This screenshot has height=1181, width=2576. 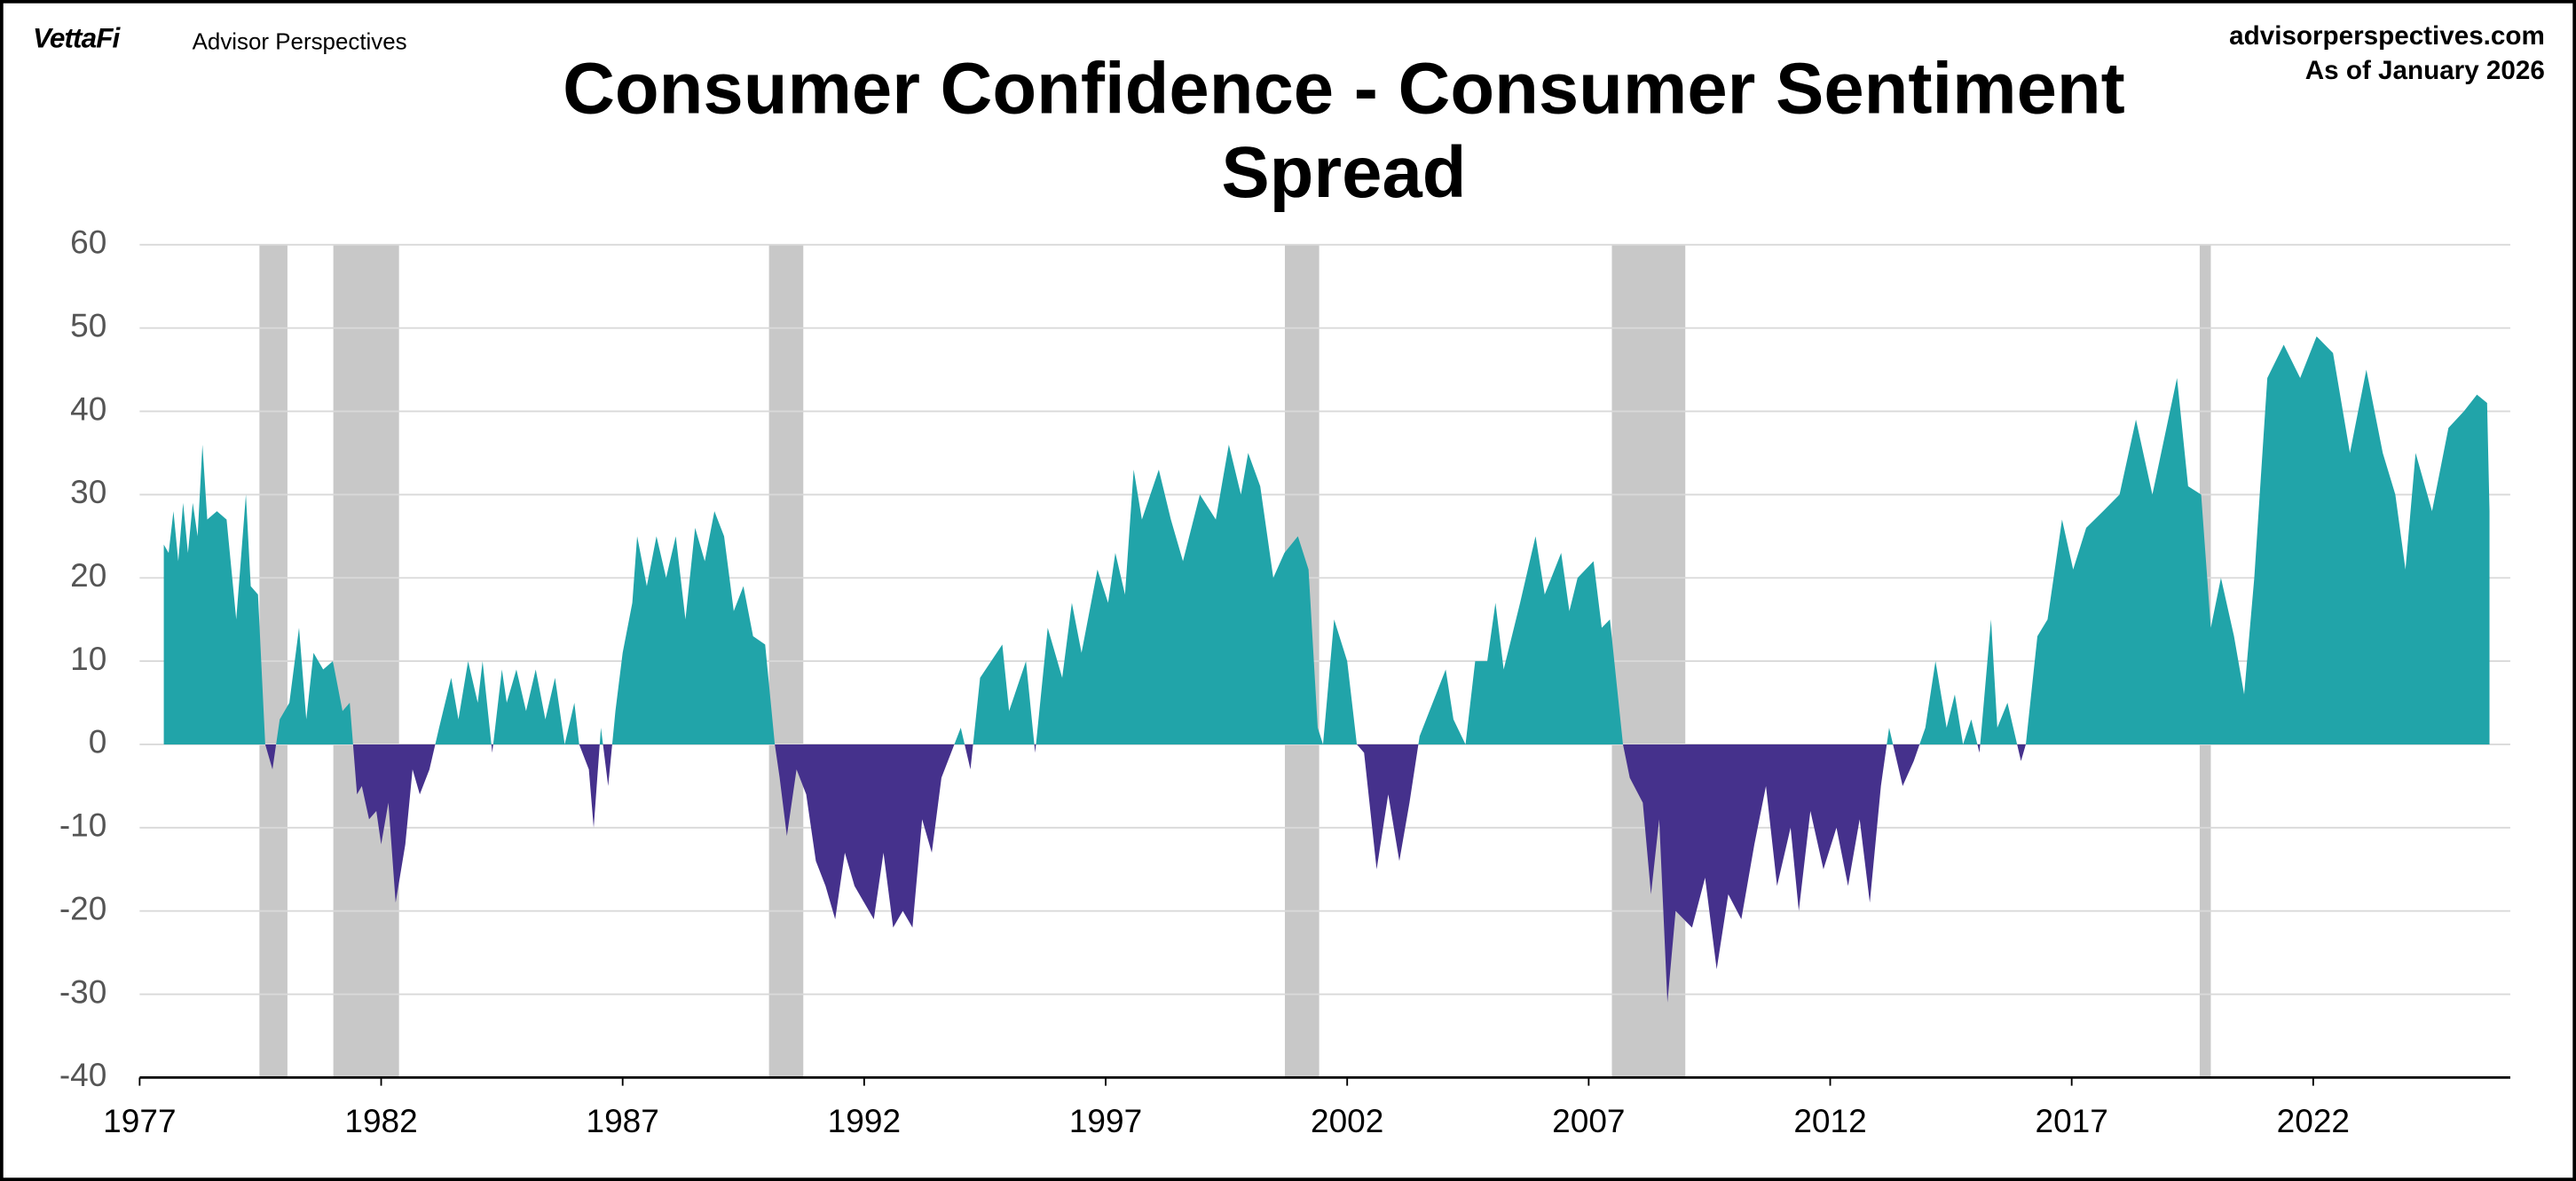 I want to click on x-tick-label: 2007, so click(x=1588, y=1120).